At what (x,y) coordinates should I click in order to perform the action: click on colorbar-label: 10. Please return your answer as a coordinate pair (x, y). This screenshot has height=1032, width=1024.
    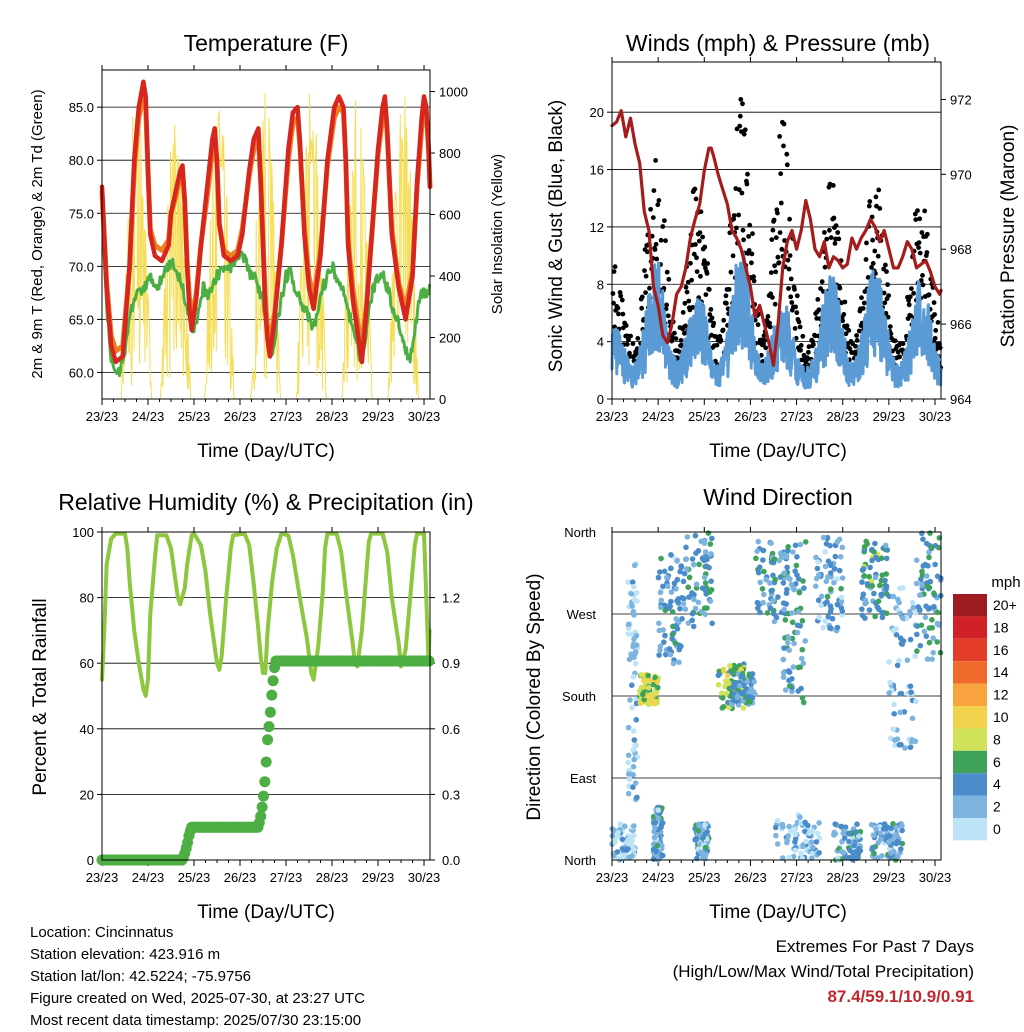
    Looking at the image, I should click on (1001, 717).